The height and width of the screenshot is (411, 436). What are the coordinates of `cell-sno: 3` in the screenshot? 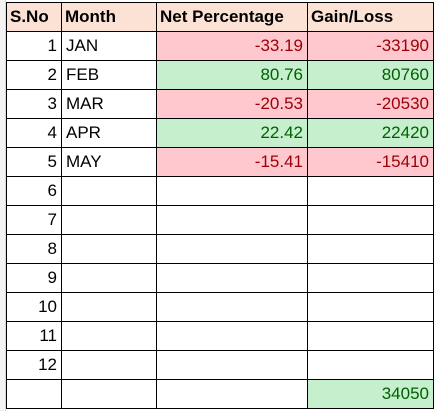 It's located at (34, 104).